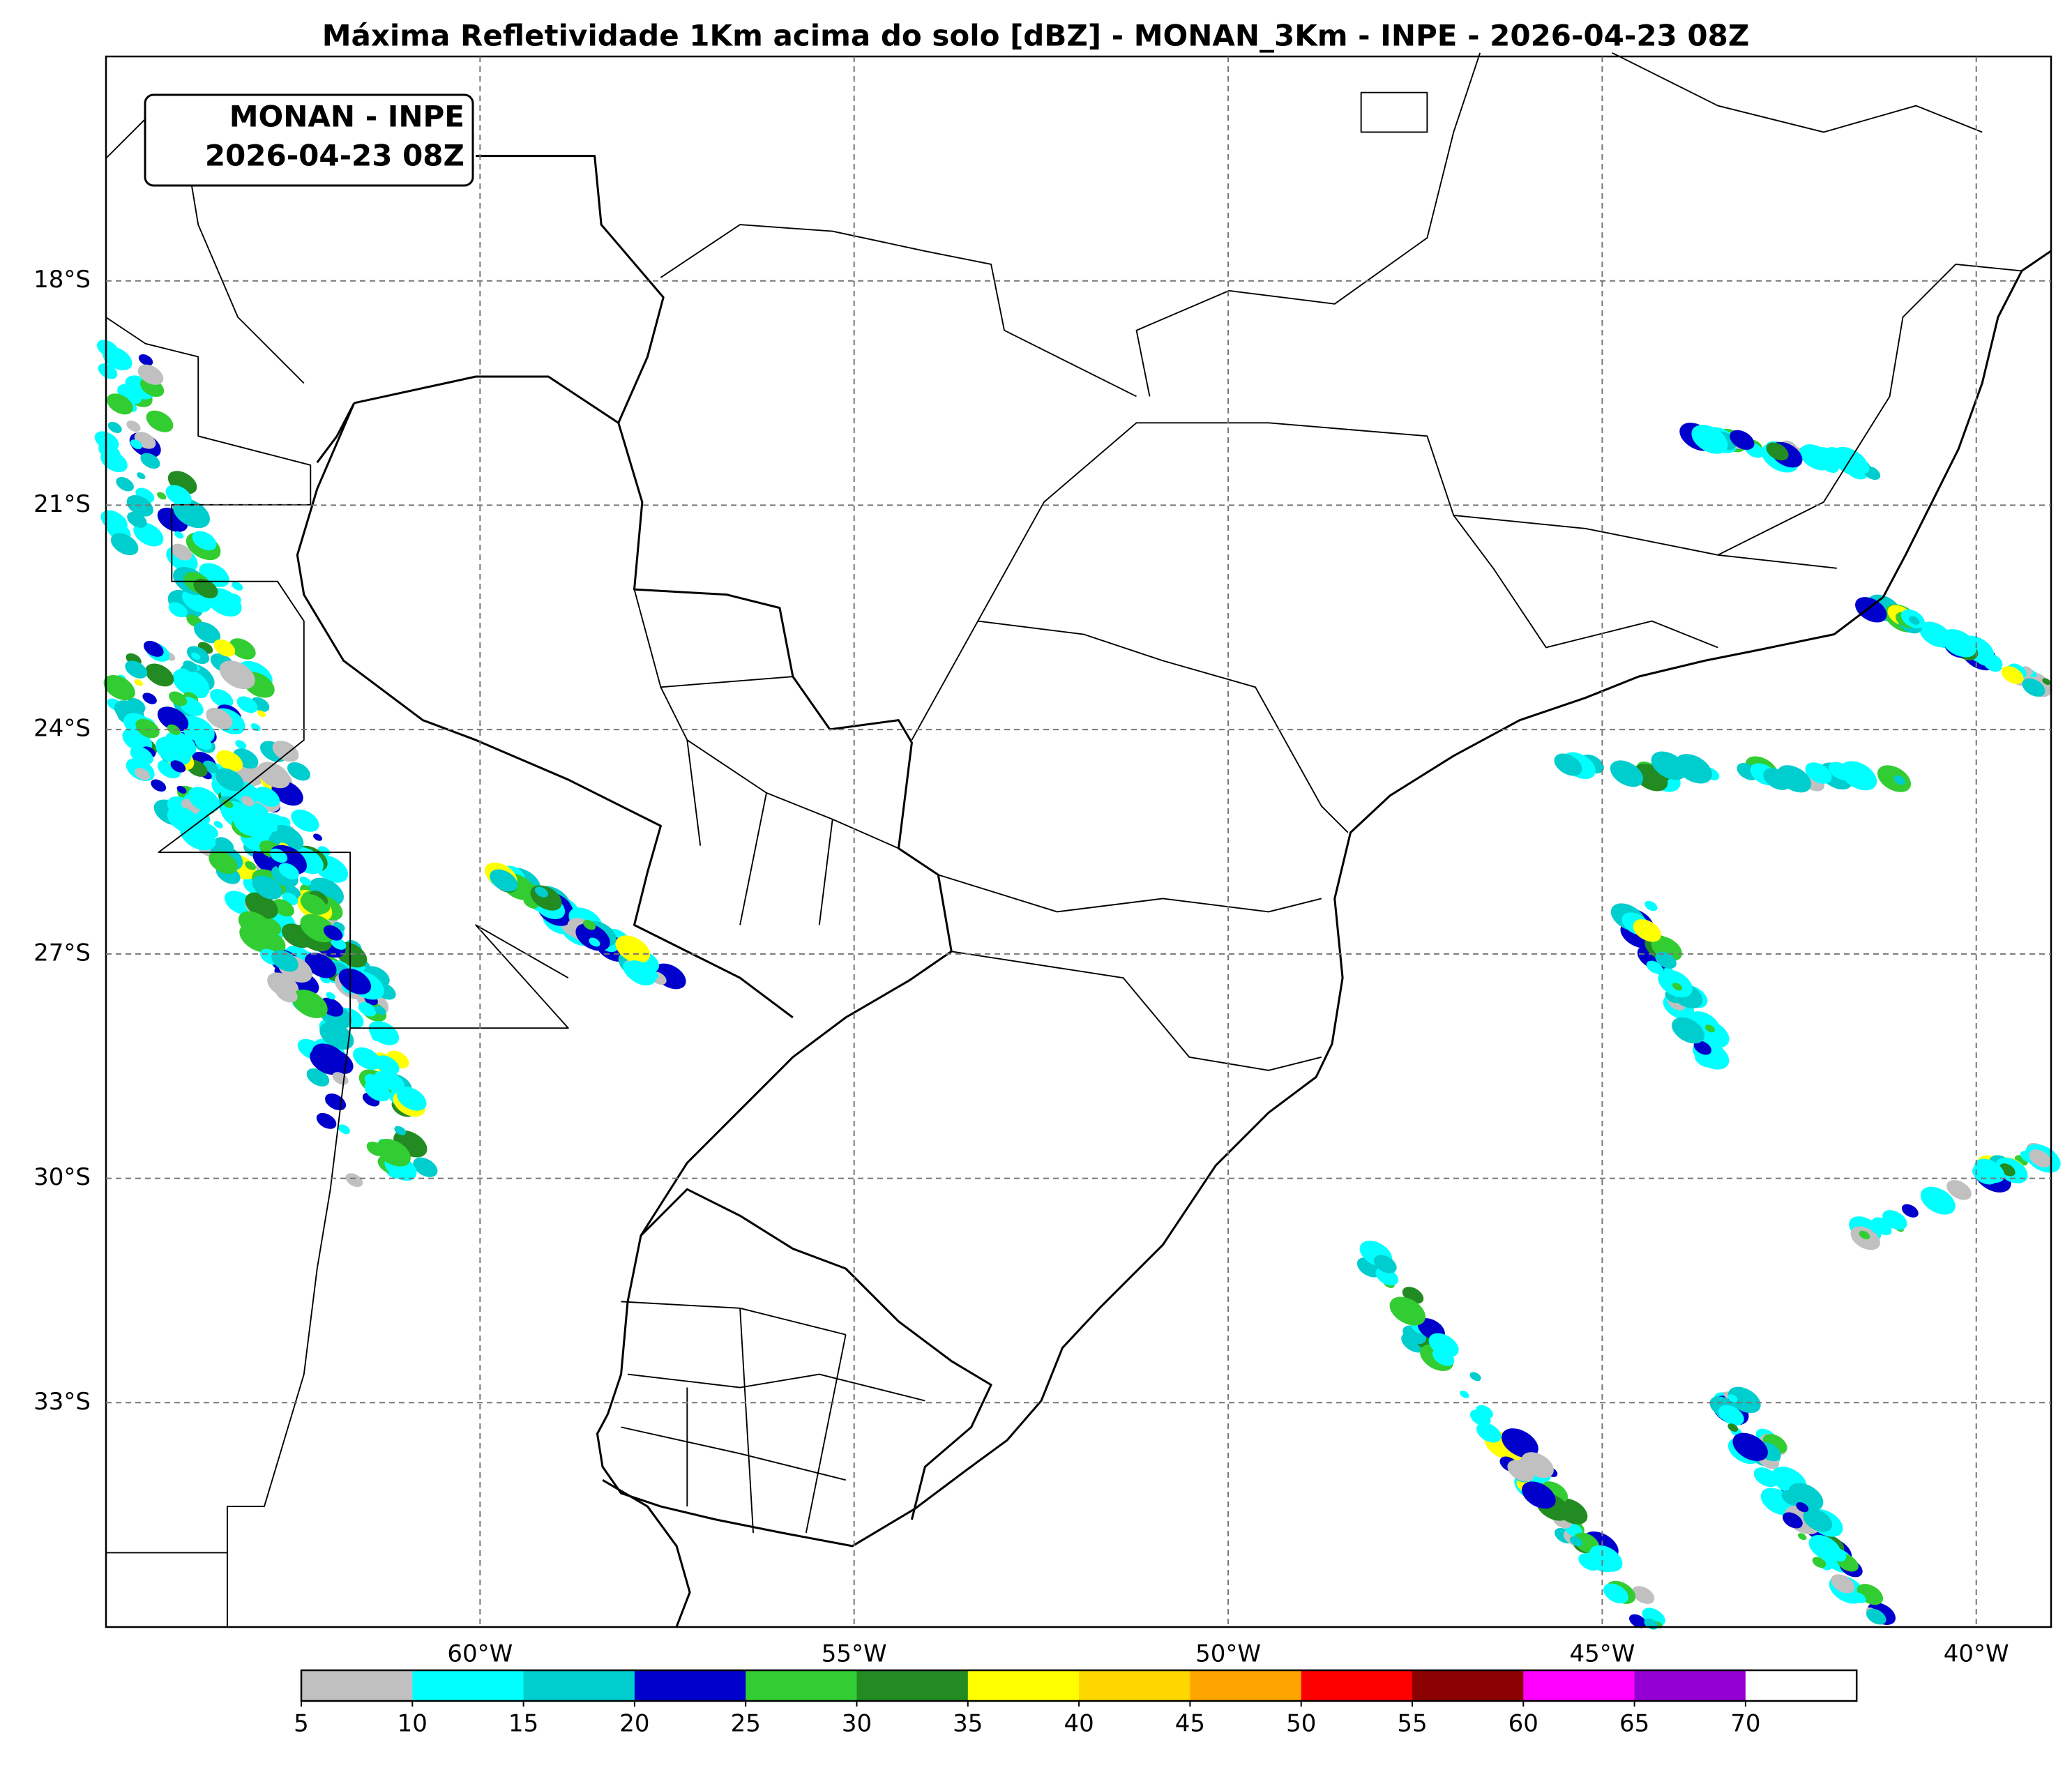 The image size is (2072, 1770). I want to click on colorbar-label: 55, so click(1412, 1724).